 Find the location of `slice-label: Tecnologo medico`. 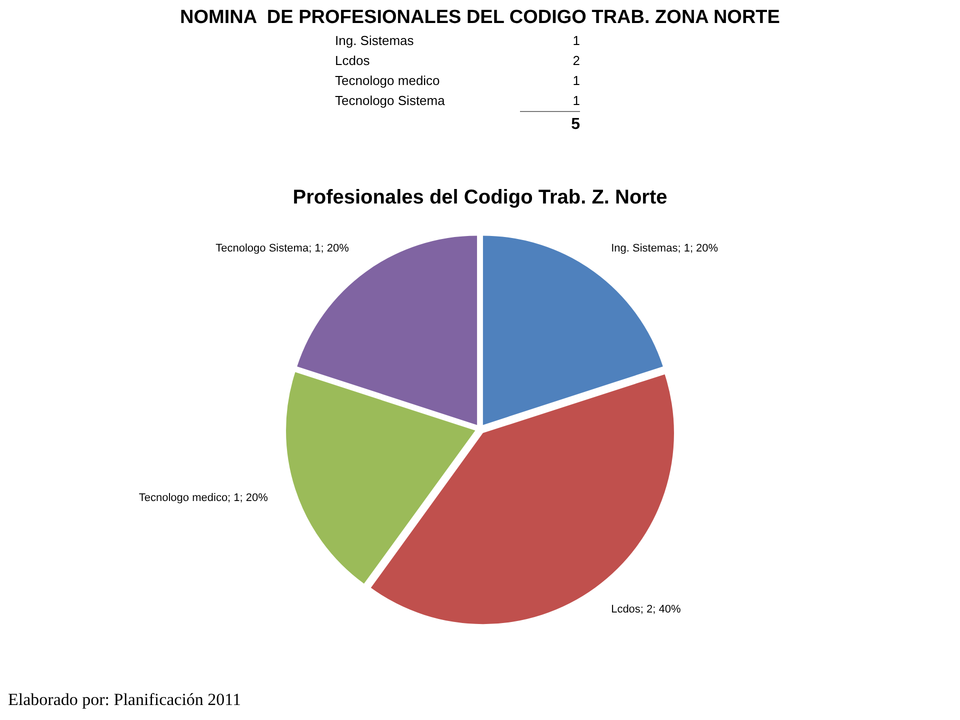

slice-label: Tecnologo medico is located at coordinates (183, 498).